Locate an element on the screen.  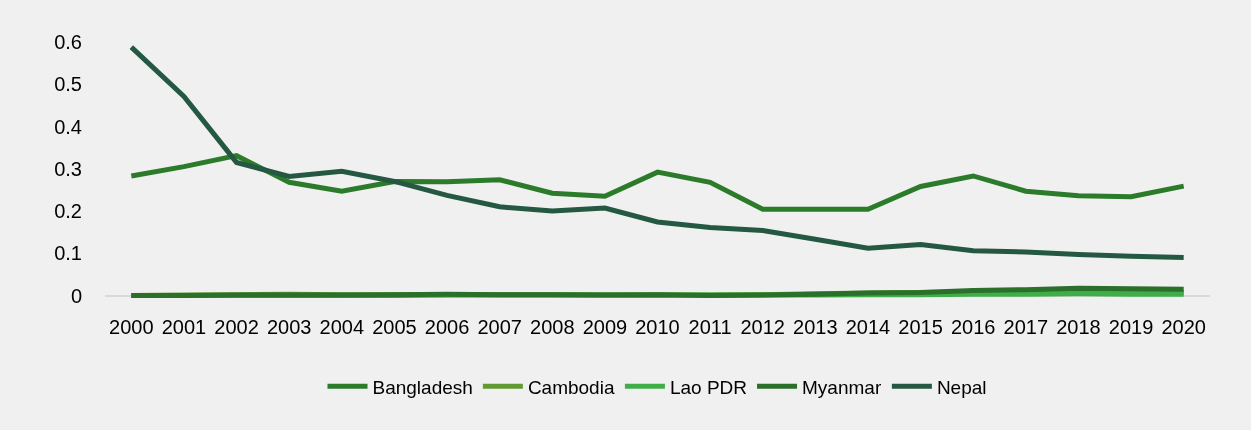
legend-label: Cambodia is located at coordinates (571, 387).